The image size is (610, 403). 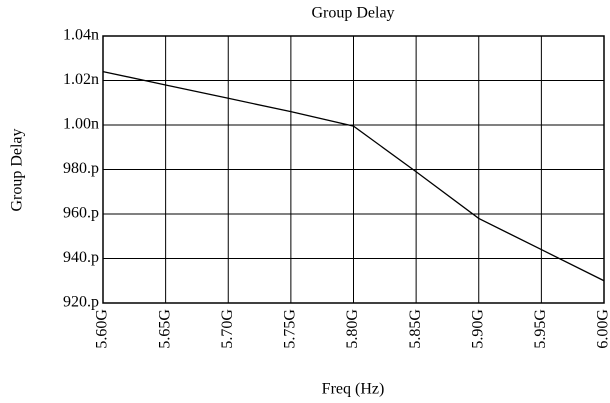 I want to click on x-tick-label: 5.60G, so click(x=102, y=329).